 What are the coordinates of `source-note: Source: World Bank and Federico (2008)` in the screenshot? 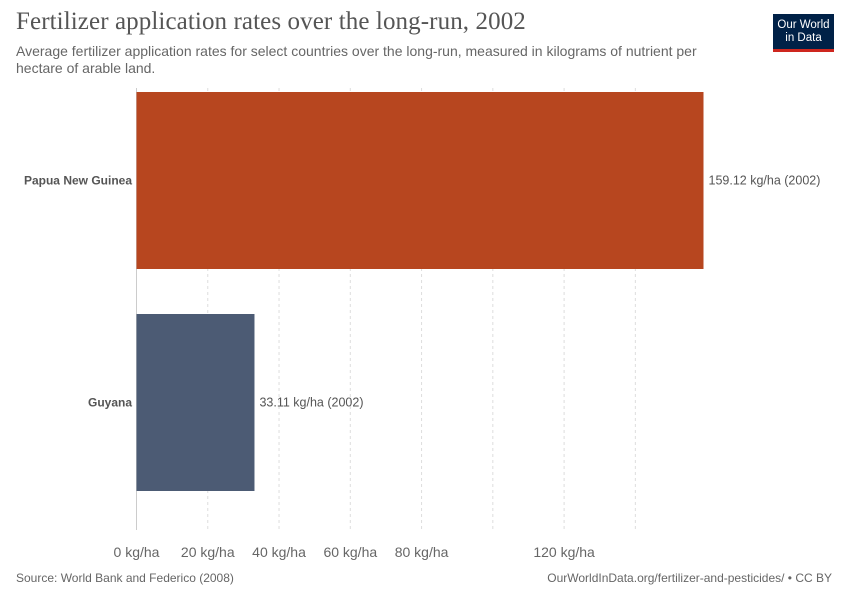 It's located at (125, 578).